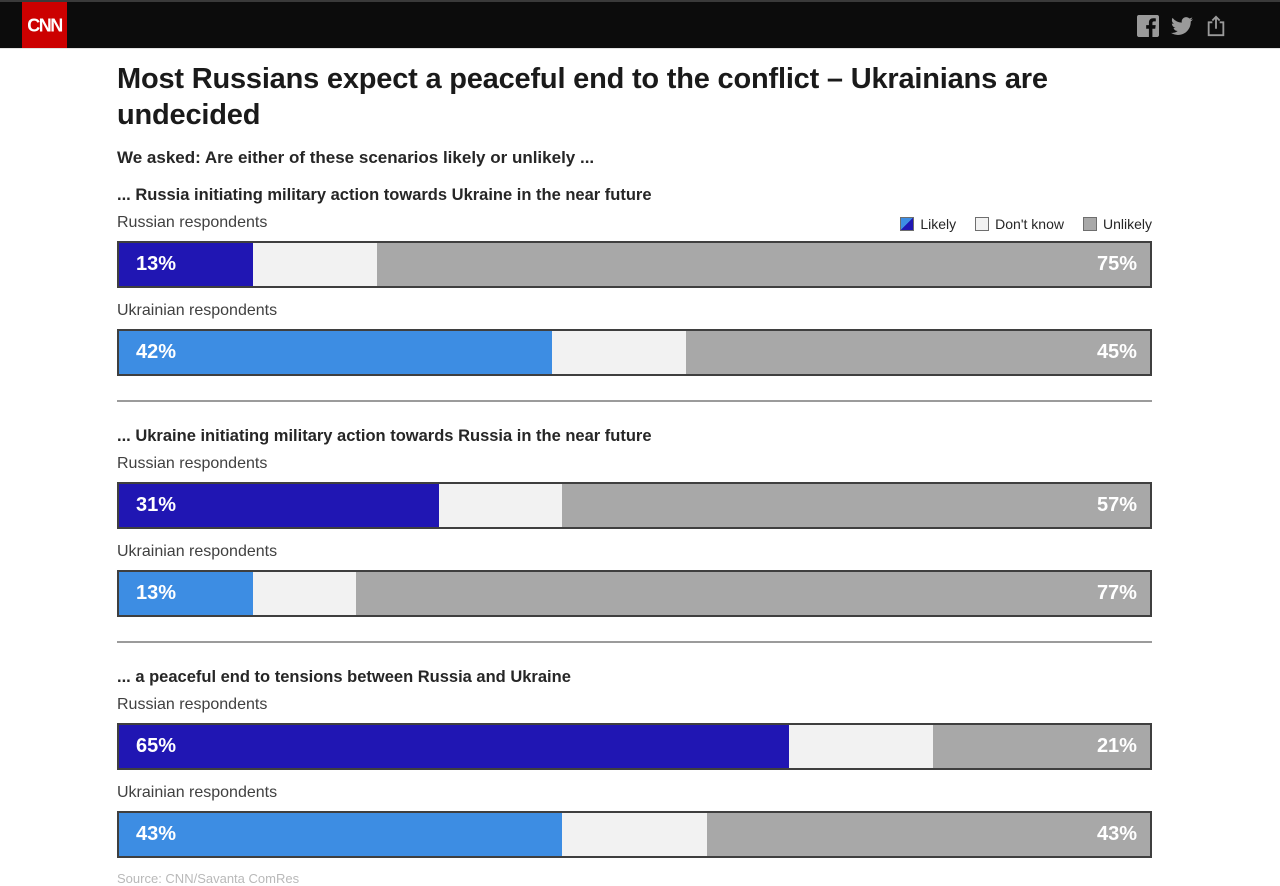  I want to click on legend-item-dont_know: Don't know, so click(1019, 224).